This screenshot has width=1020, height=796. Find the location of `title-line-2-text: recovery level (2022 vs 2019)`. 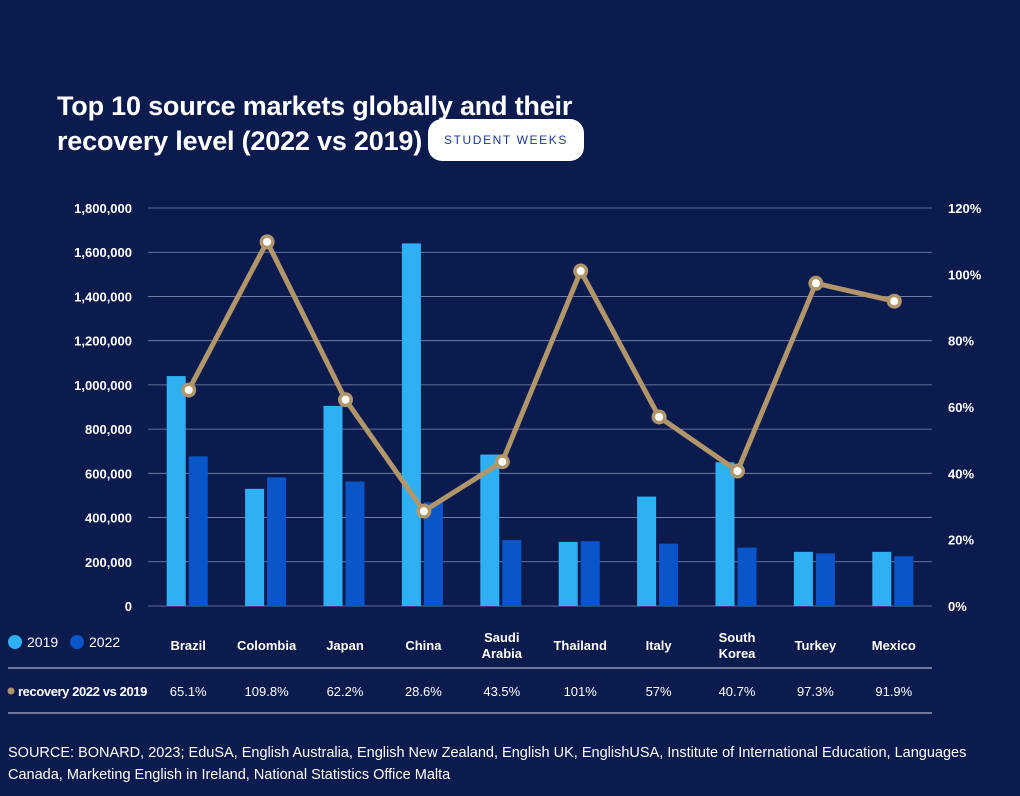

title-line-2-text: recovery level (2022 vs 2019) is located at coordinates (239, 141).